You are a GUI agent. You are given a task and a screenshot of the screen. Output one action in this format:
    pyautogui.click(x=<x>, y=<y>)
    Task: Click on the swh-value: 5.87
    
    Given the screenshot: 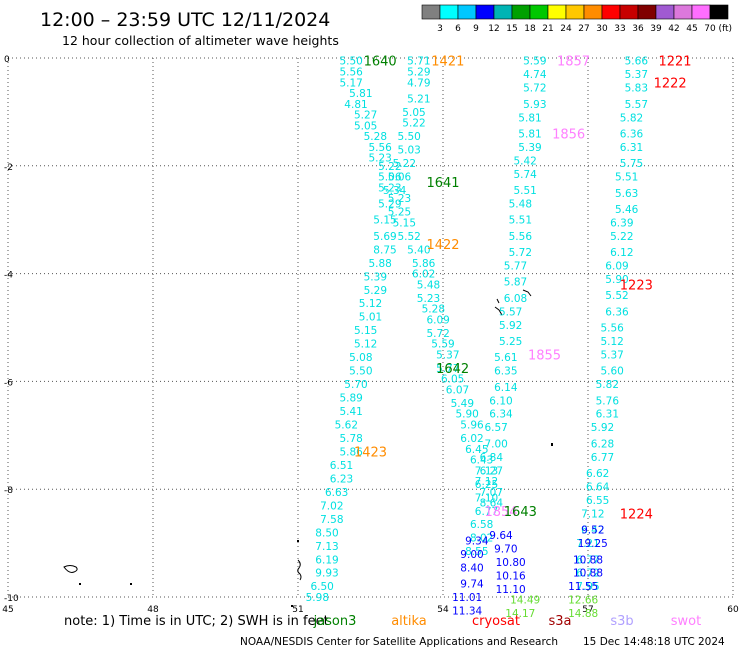 What is the action you would take?
    pyautogui.click(x=515, y=283)
    